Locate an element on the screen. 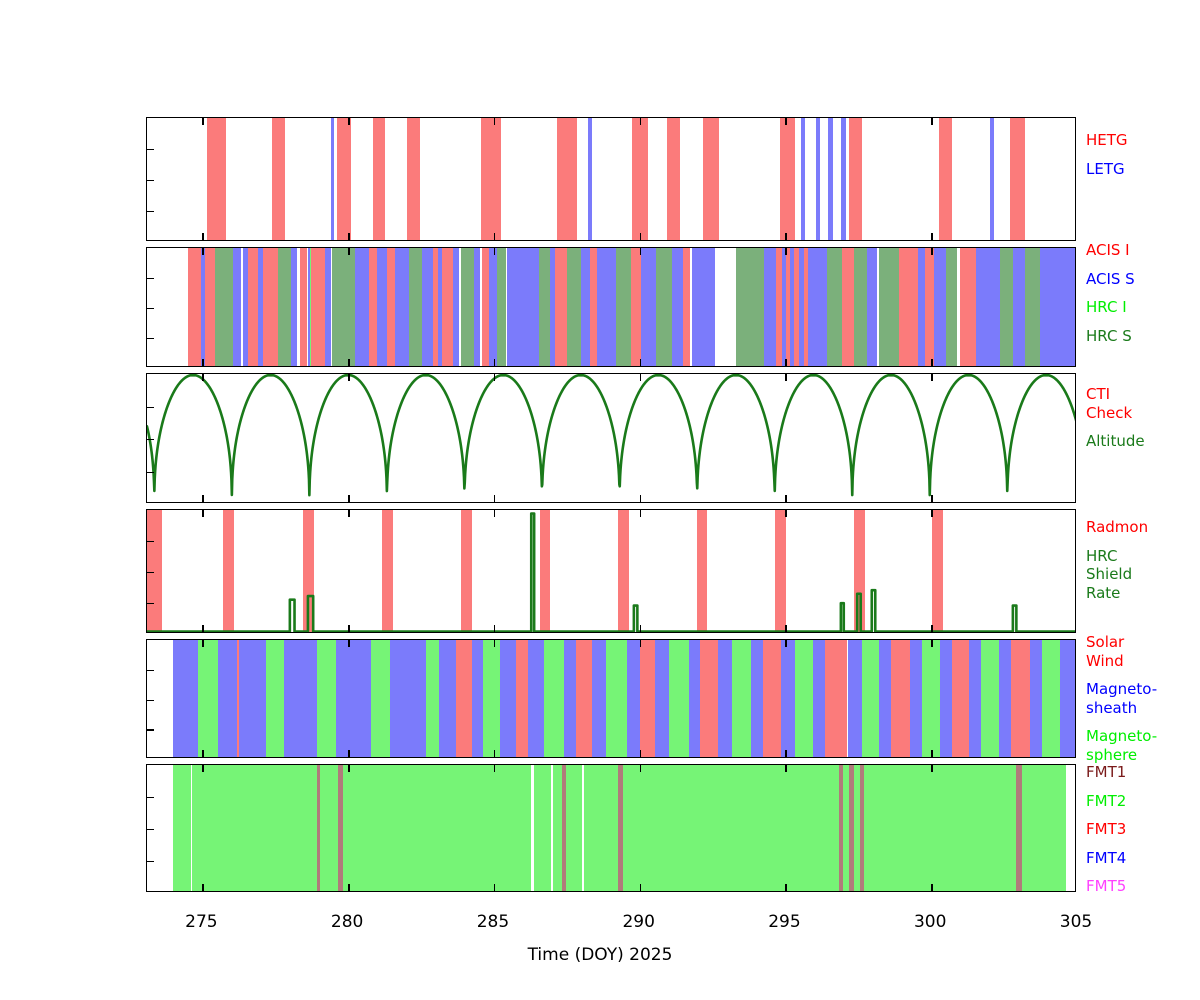 Image resolution: width=1200 pixels, height=1000 pixels. legend-label-cti-check: CTI Check is located at coordinates (1109, 403).